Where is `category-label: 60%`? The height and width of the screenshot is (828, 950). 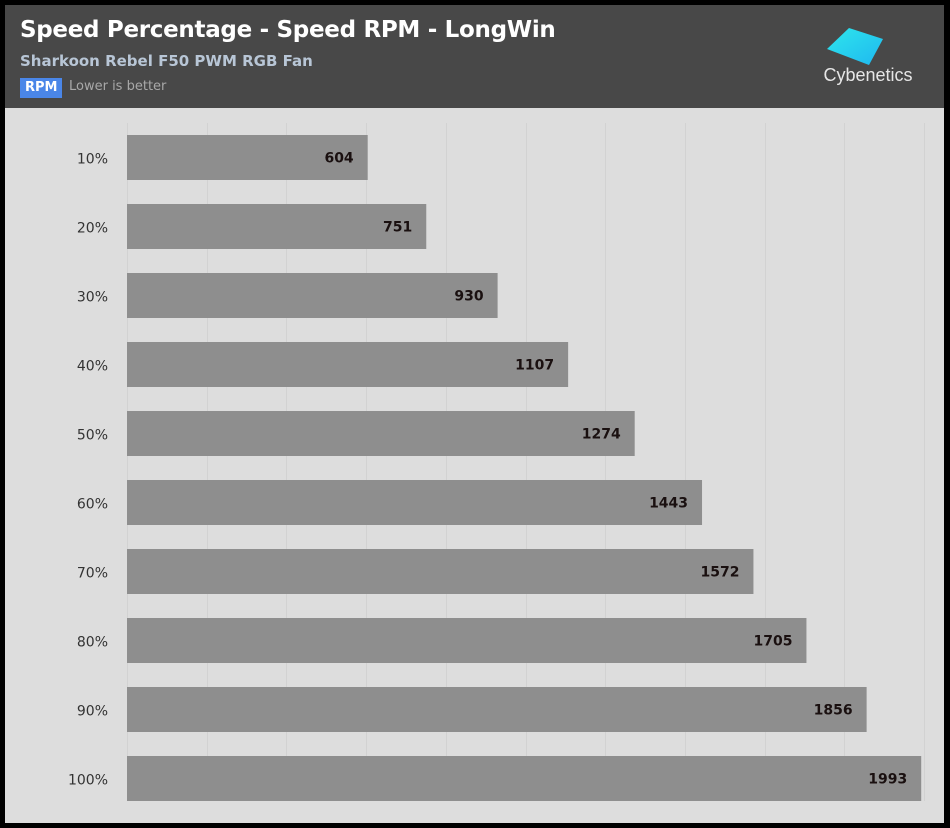
category-label: 60% is located at coordinates (92, 505).